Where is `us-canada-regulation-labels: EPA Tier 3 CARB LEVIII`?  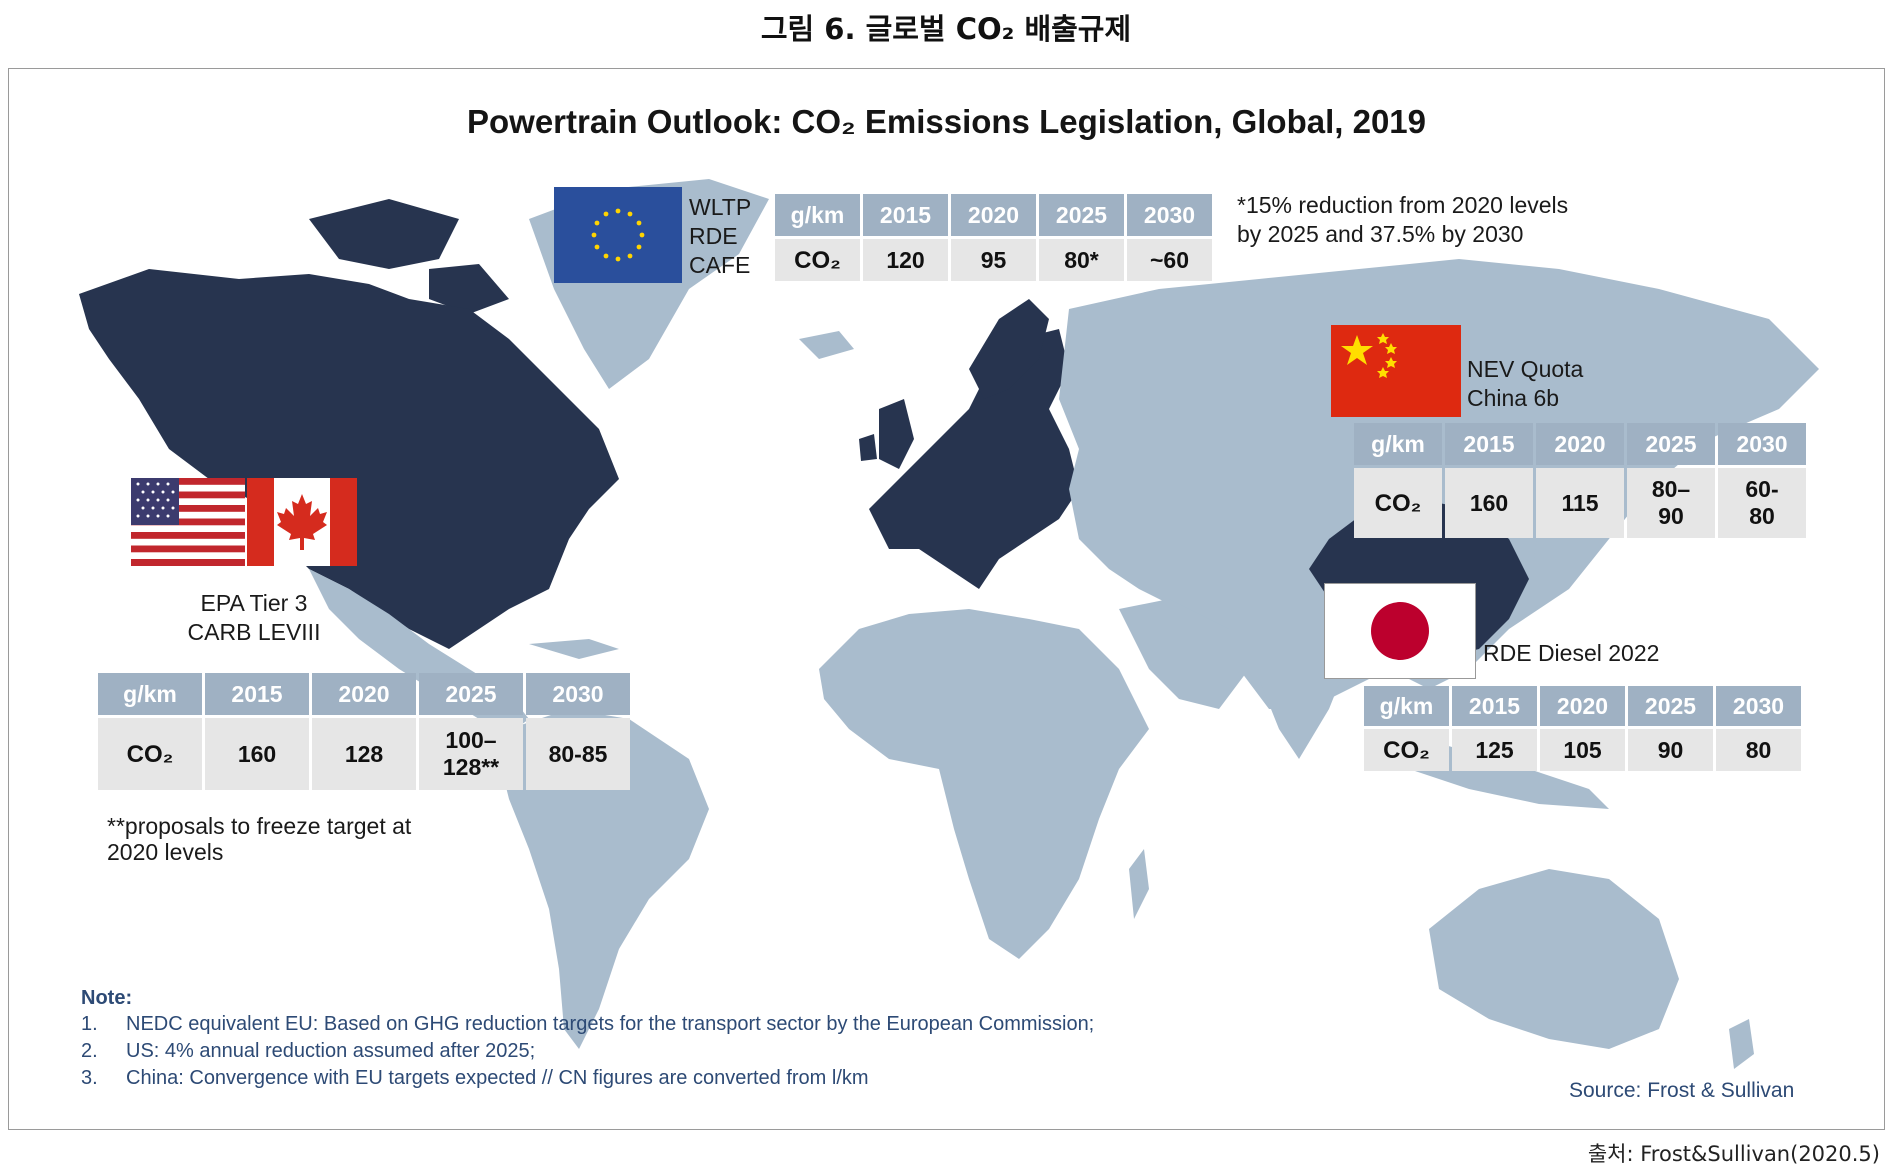 us-canada-regulation-labels: EPA Tier 3 CARB LEVIII is located at coordinates (254, 618).